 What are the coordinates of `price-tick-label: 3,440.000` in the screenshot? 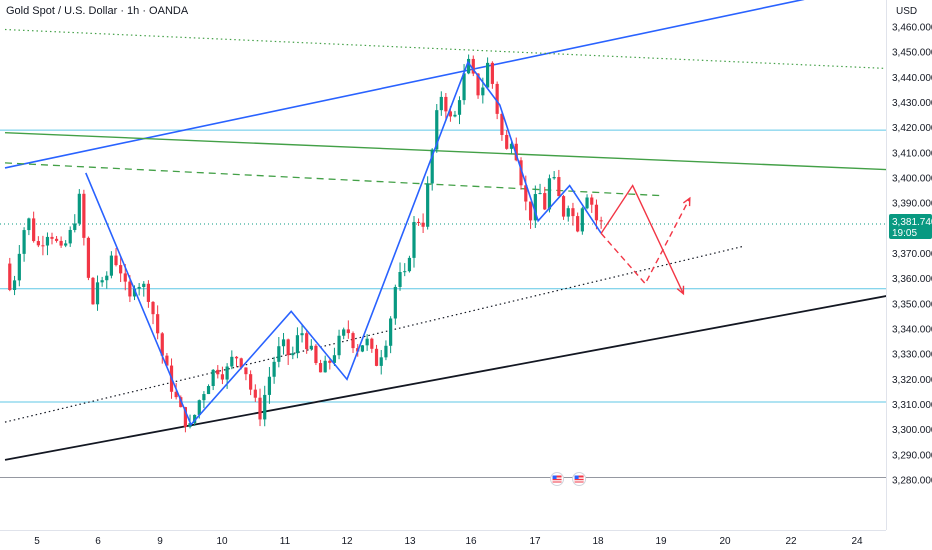 It's located at (912, 78).